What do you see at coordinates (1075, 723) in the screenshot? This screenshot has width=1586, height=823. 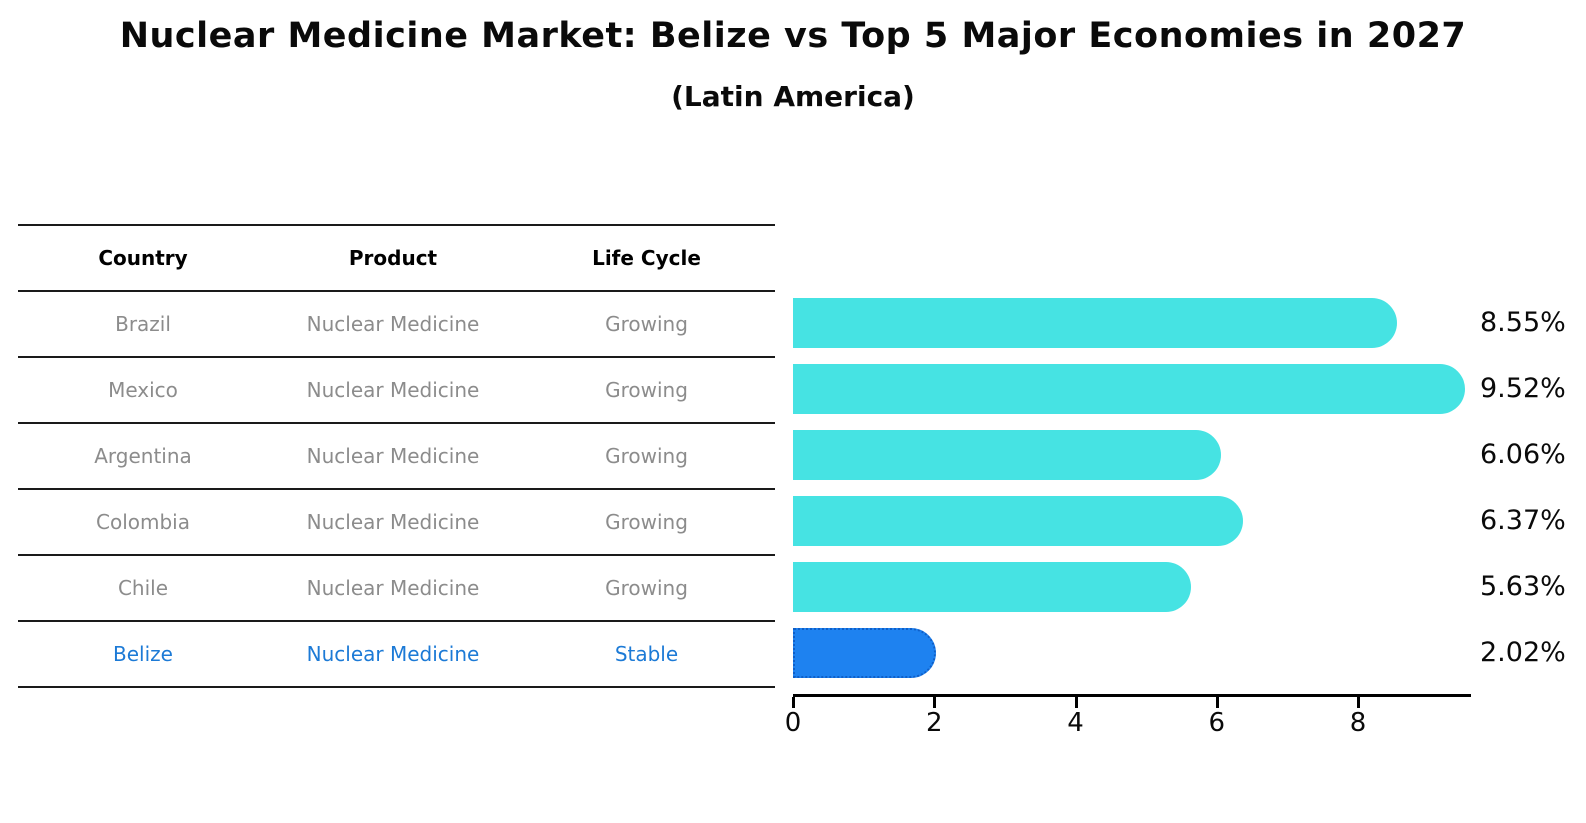 I see `x-tick-label: 4` at bounding box center [1075, 723].